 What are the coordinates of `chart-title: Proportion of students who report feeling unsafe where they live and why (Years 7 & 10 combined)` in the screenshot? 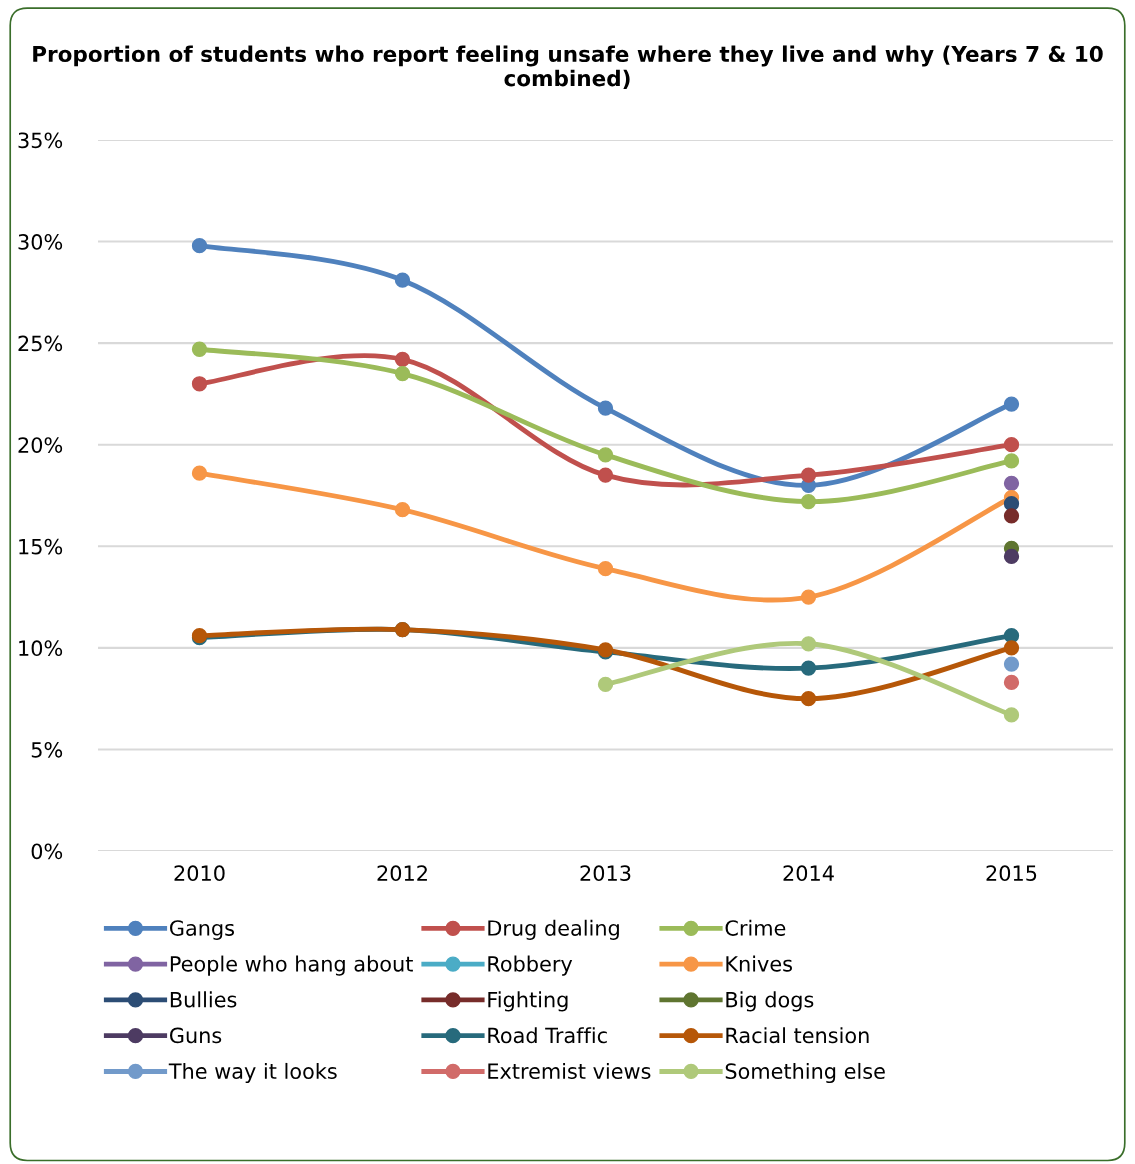 It's located at (568, 67).